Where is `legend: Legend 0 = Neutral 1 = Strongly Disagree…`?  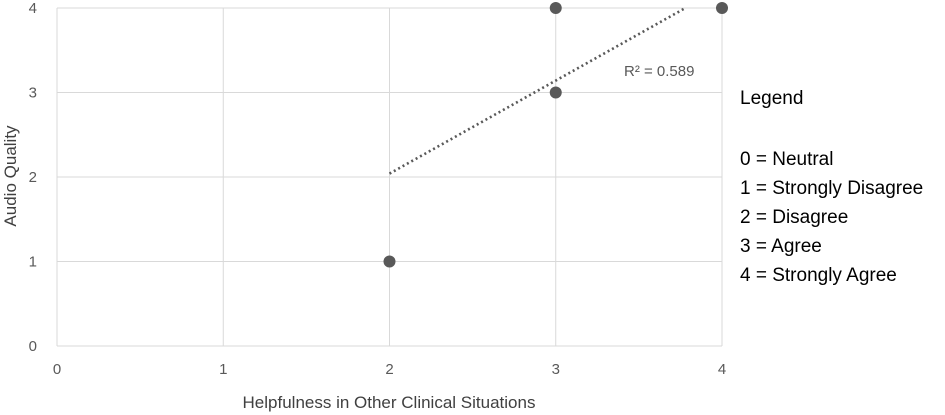
legend: Legend 0 = Neutral 1 = Strongly Disagree… is located at coordinates (831, 188).